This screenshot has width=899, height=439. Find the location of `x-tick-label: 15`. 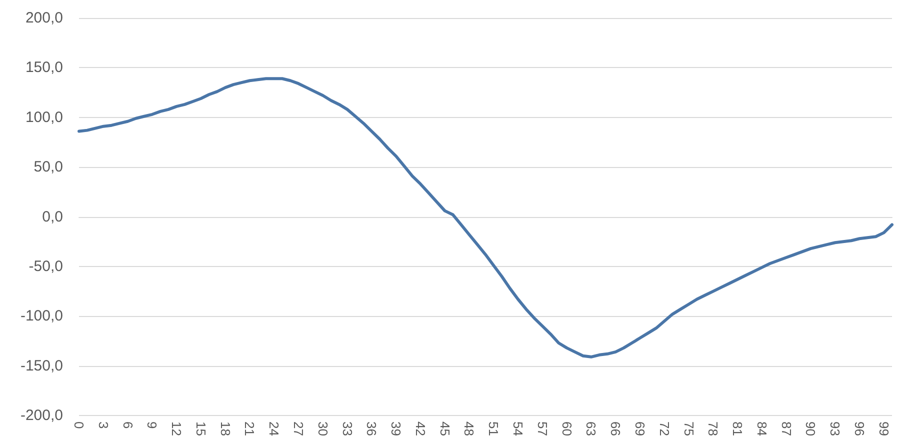

x-tick-label: 15 is located at coordinates (200, 429).